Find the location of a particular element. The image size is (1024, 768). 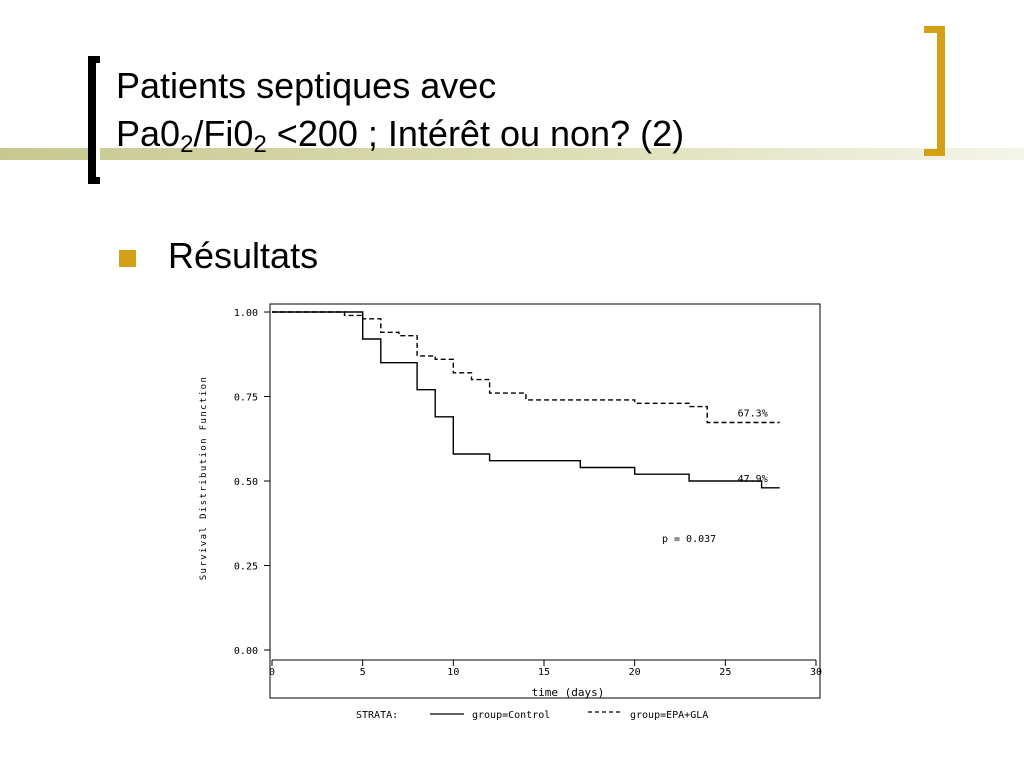

title-part-rest: <200 ; Intérêt ou non? (2) is located at coordinates (475, 133).